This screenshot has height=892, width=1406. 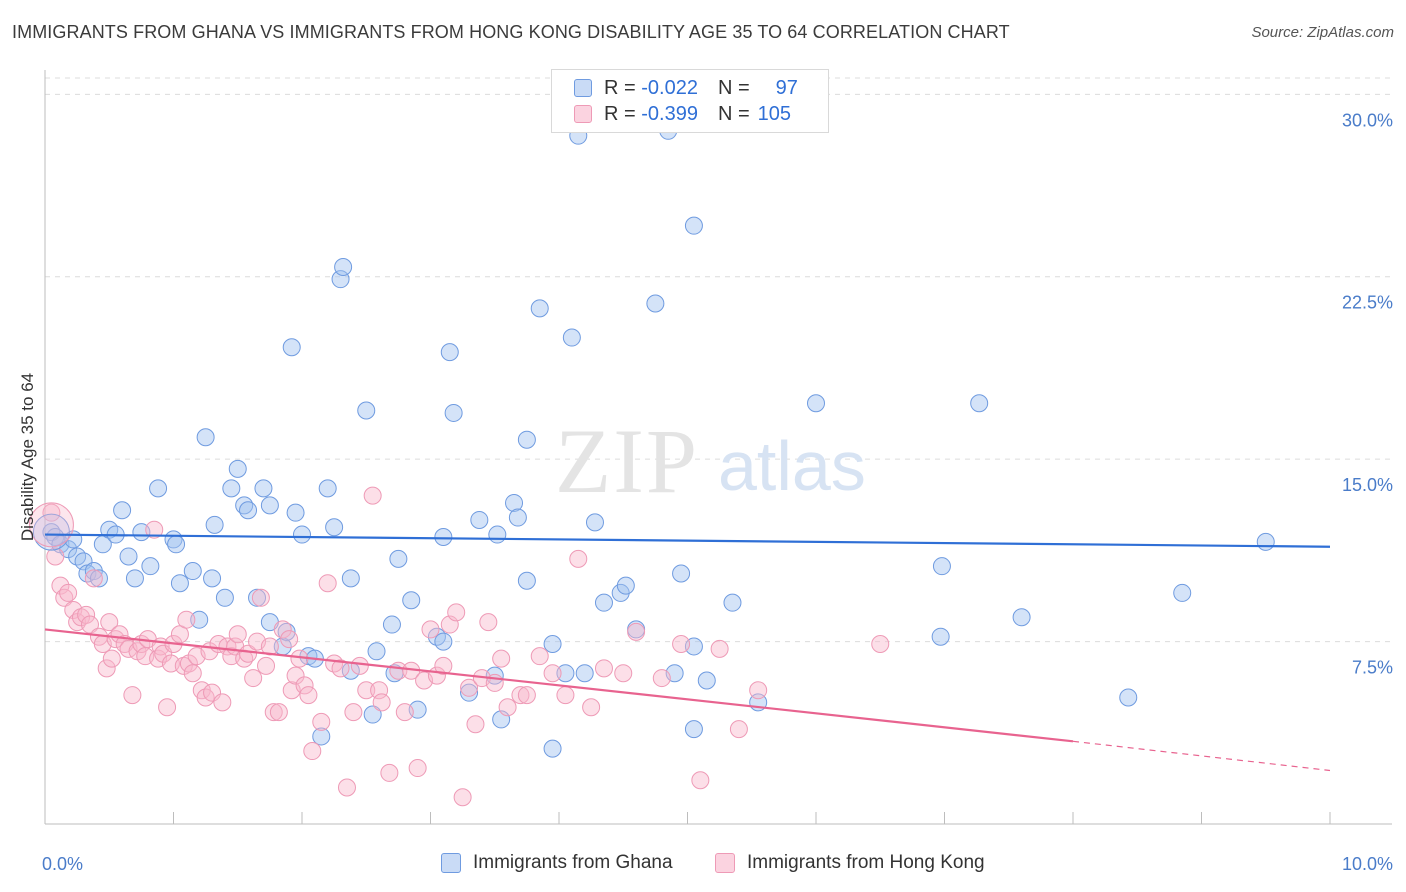 What do you see at coordinates (725, 863) in the screenshot?
I see `series-legend-swatch-hongkong` at bounding box center [725, 863].